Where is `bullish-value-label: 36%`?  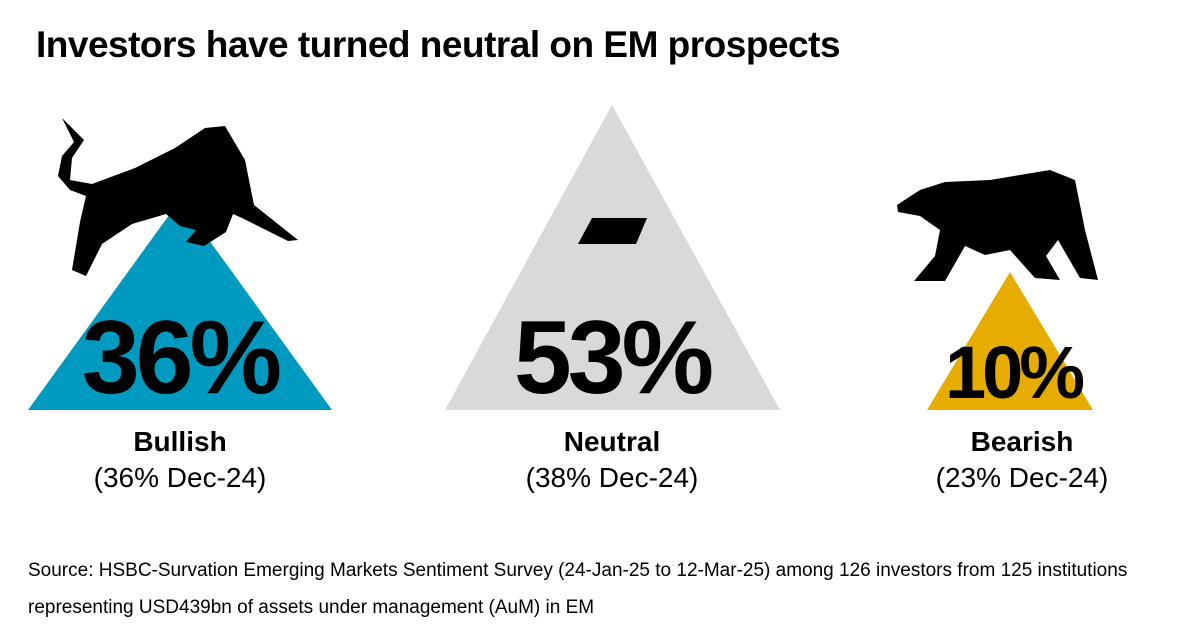 bullish-value-label: 36% is located at coordinates (181, 358).